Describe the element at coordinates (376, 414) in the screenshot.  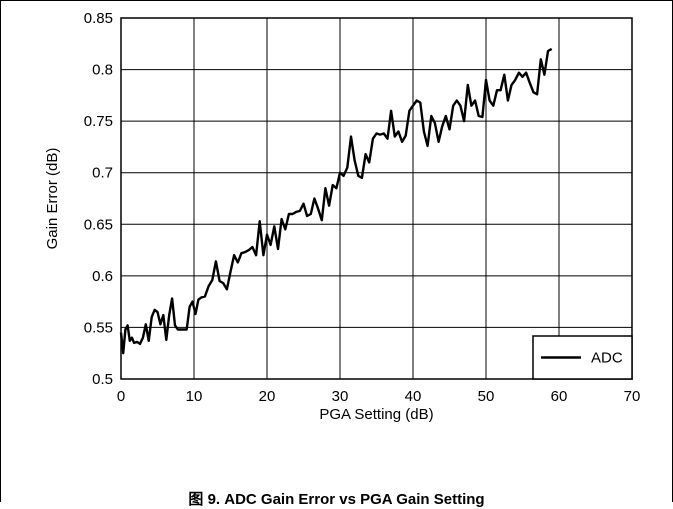
I see `x-axis-label: PGA Setting (dB)` at that location.